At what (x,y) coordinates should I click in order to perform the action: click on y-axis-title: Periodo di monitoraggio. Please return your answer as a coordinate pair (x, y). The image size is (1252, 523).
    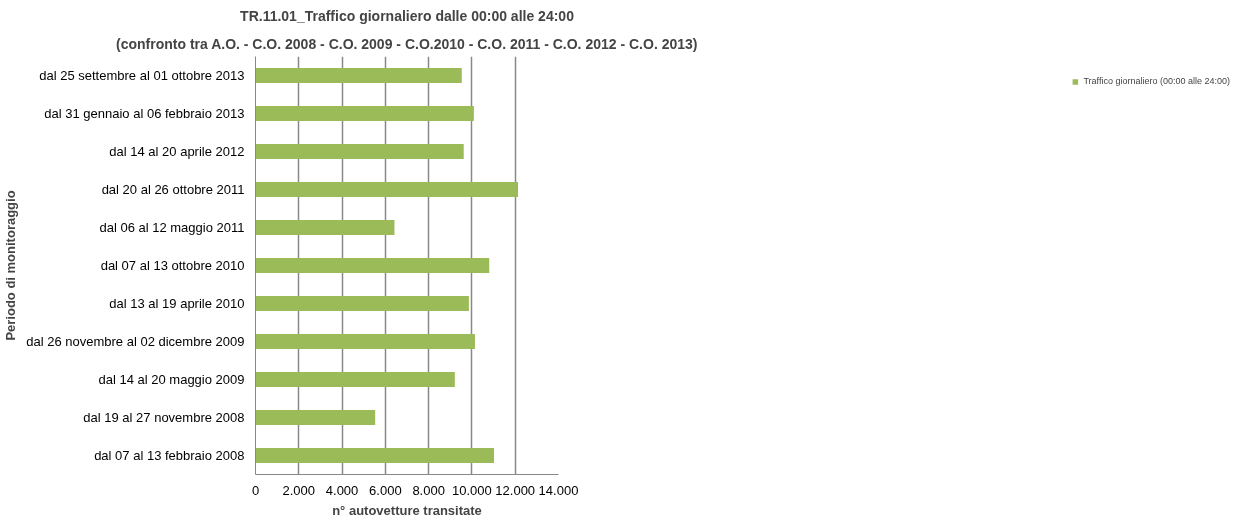
    Looking at the image, I should click on (11, 265).